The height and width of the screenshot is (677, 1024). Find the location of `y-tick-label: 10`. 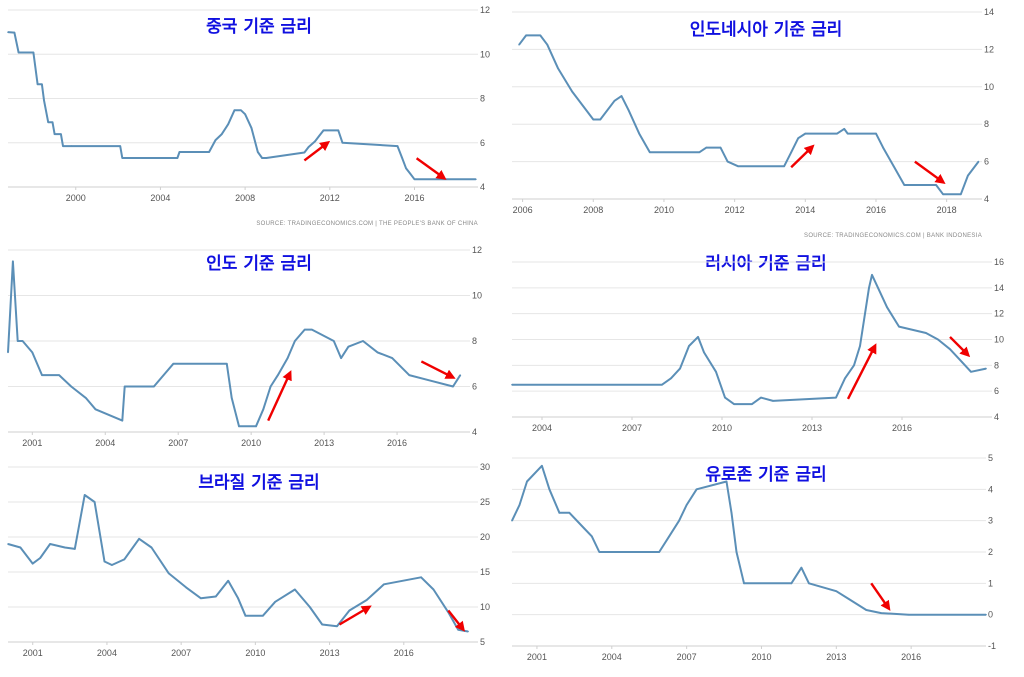

y-tick-label: 10 is located at coordinates (485, 54).